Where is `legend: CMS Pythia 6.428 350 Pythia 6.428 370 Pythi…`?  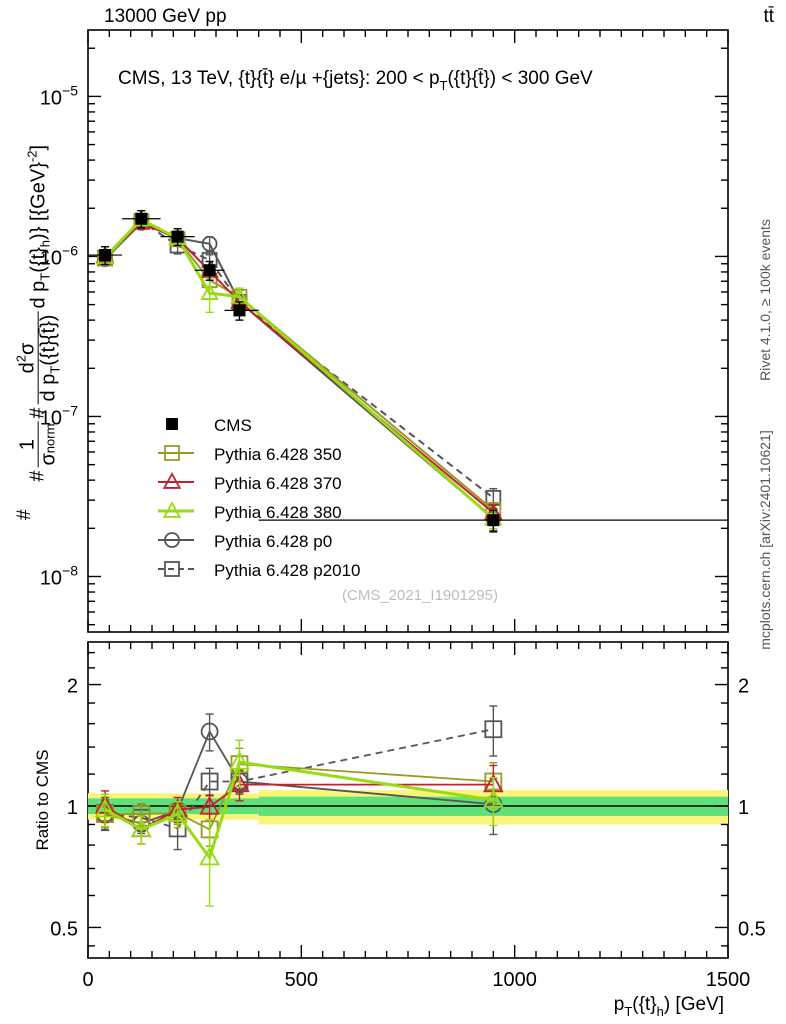
legend: CMS Pythia 6.428 350 Pythia 6.428 370 Pythi… is located at coordinates (259, 498).